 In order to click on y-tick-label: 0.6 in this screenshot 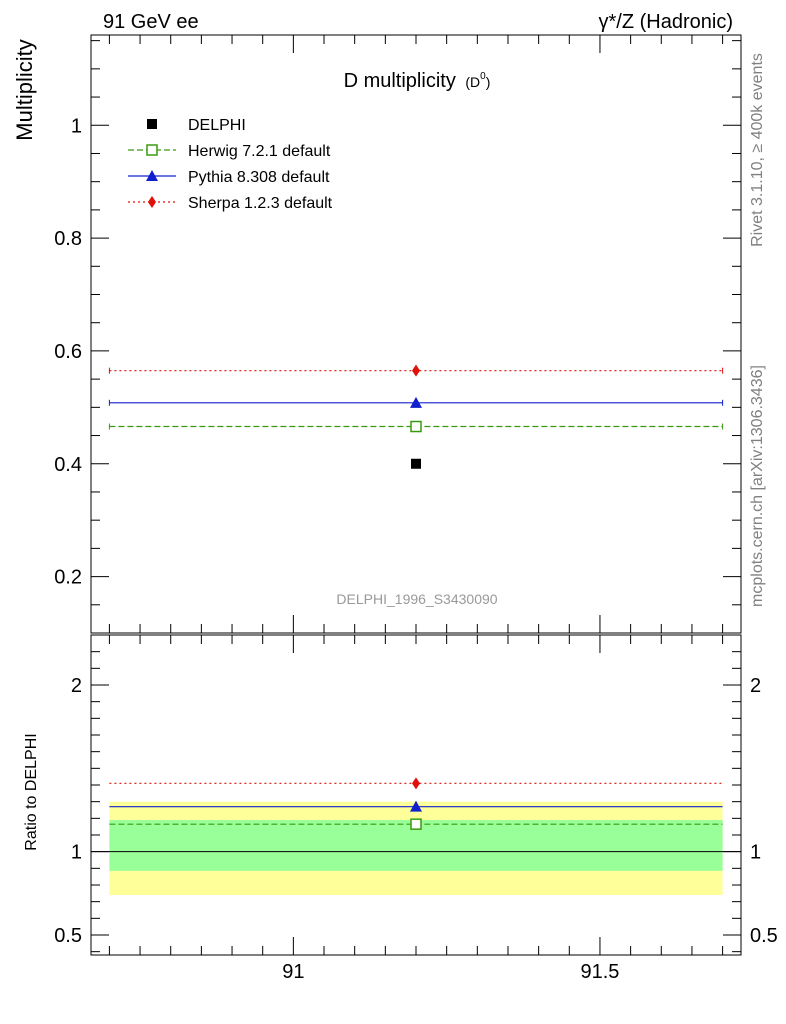, I will do `click(68, 352)`.